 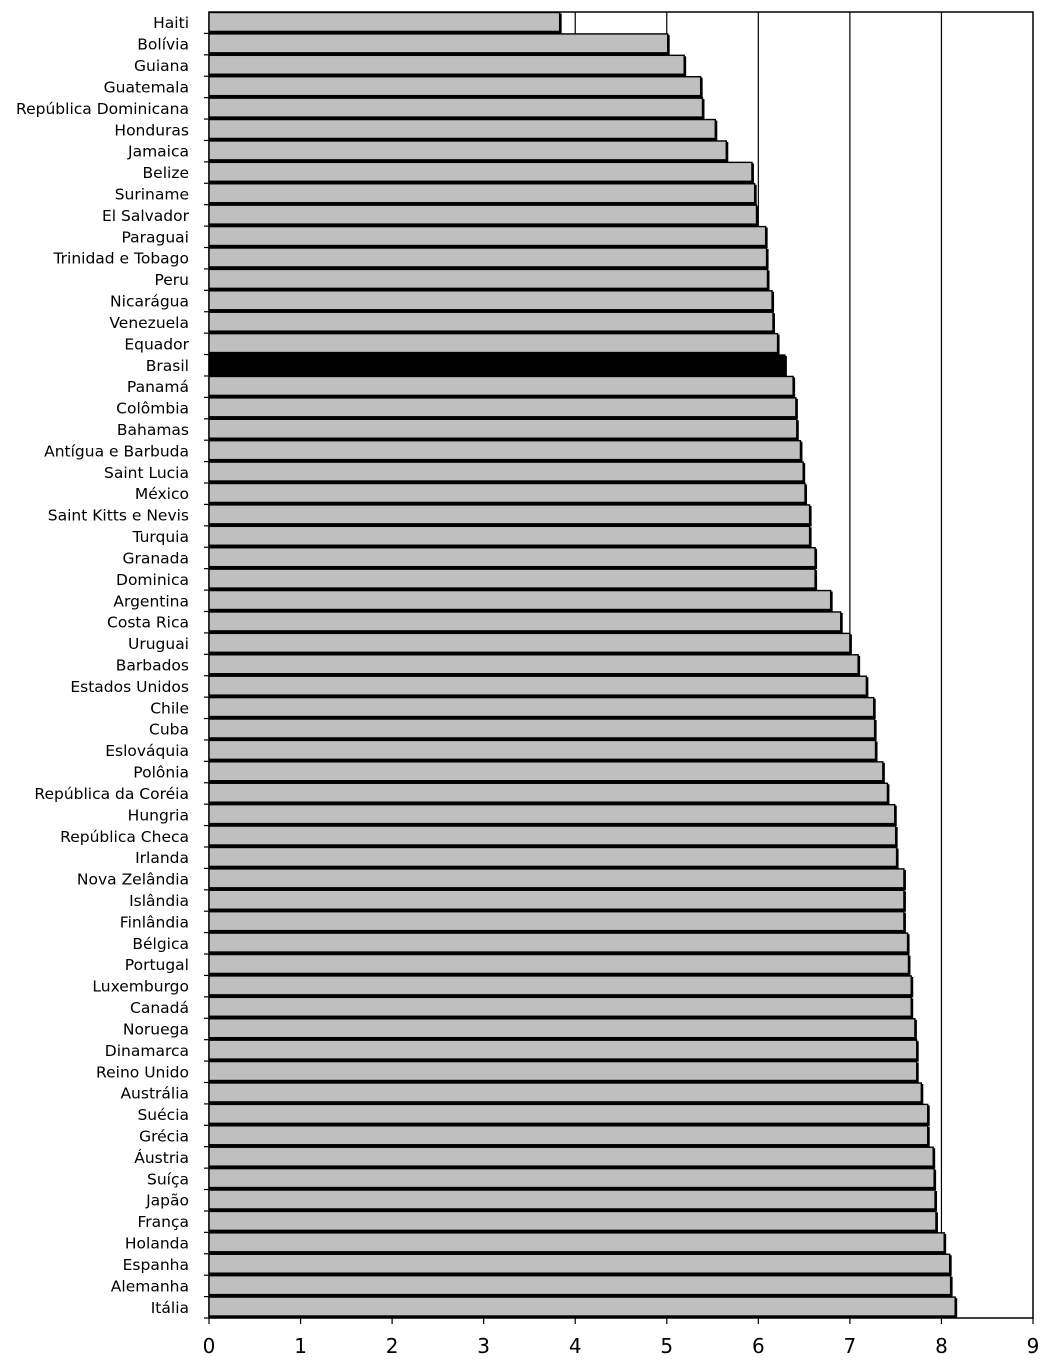 I want to click on bar-cuba, so click(x=542, y=728).